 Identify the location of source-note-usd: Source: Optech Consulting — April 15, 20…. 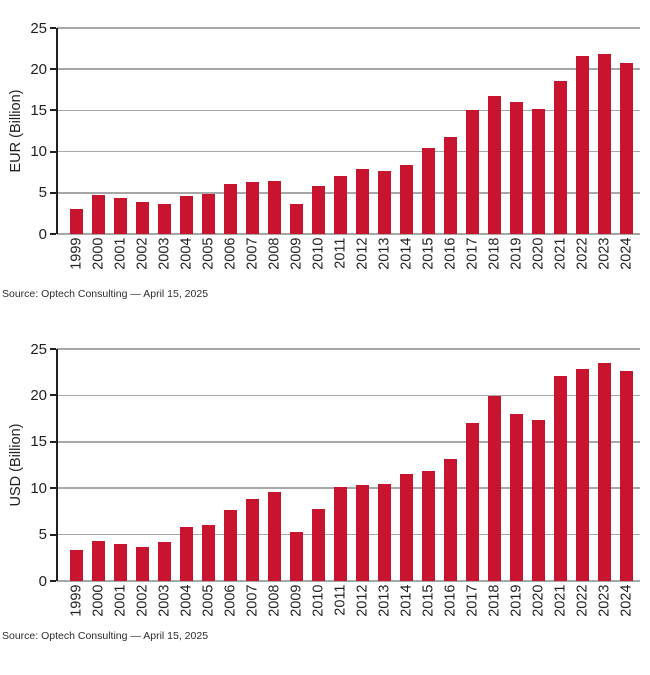
(105, 636).